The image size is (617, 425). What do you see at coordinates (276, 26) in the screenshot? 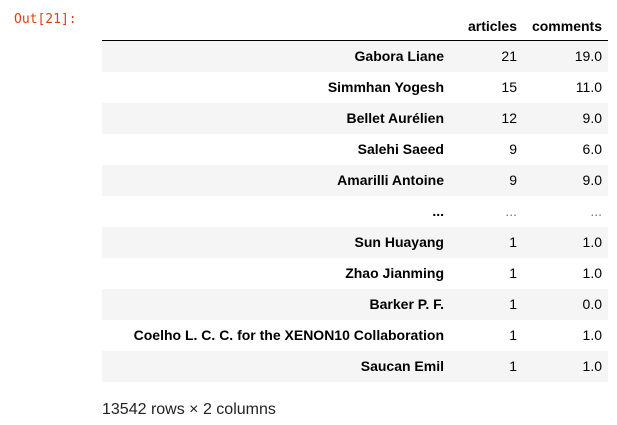
I see `index-header` at bounding box center [276, 26].